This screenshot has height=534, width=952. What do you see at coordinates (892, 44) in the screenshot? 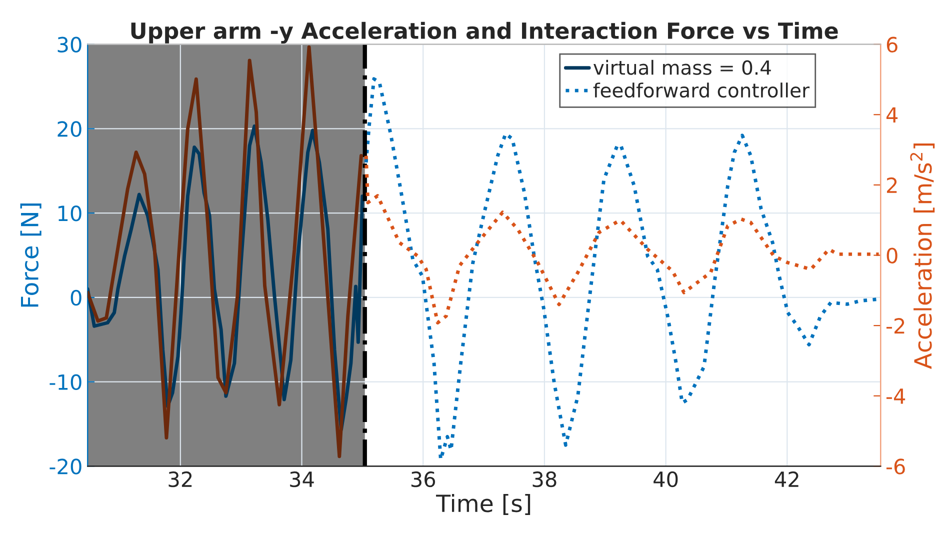
I see `y2-tick-label: 6` at bounding box center [892, 44].